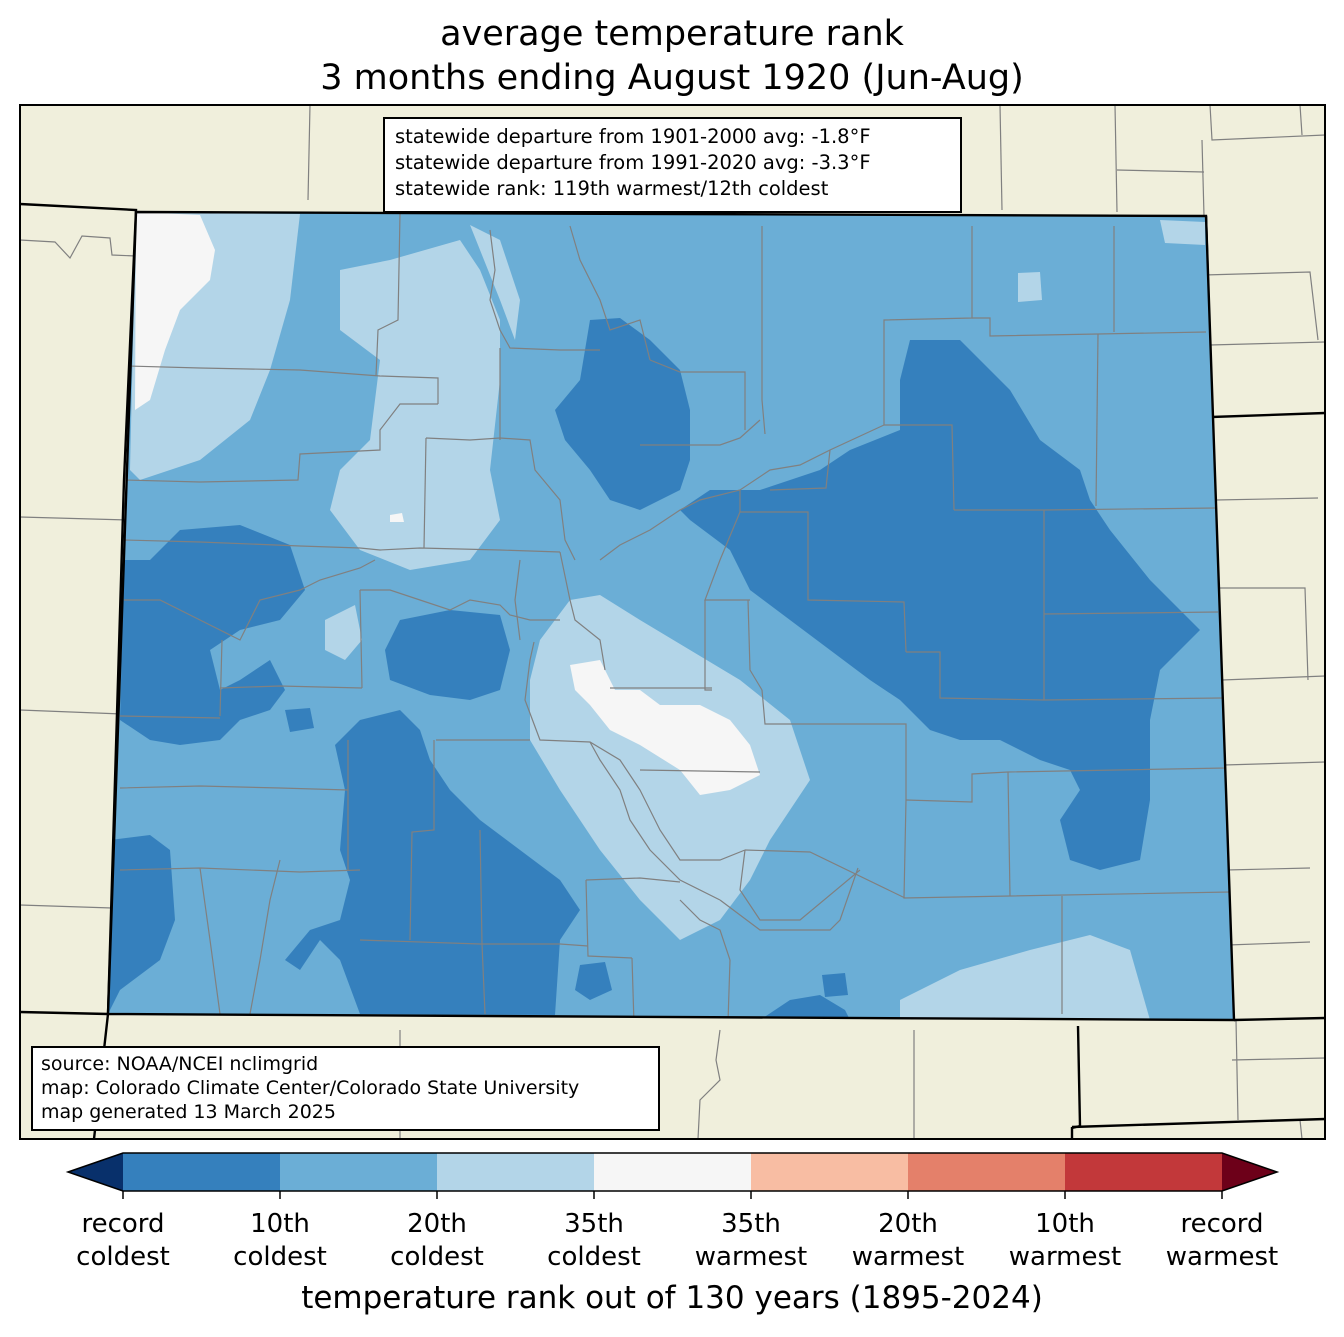 The width and height of the screenshot is (1344, 1337). What do you see at coordinates (1065, 1241) in the screenshot?
I see `colorbar-tick-label: 10th warmest` at bounding box center [1065, 1241].